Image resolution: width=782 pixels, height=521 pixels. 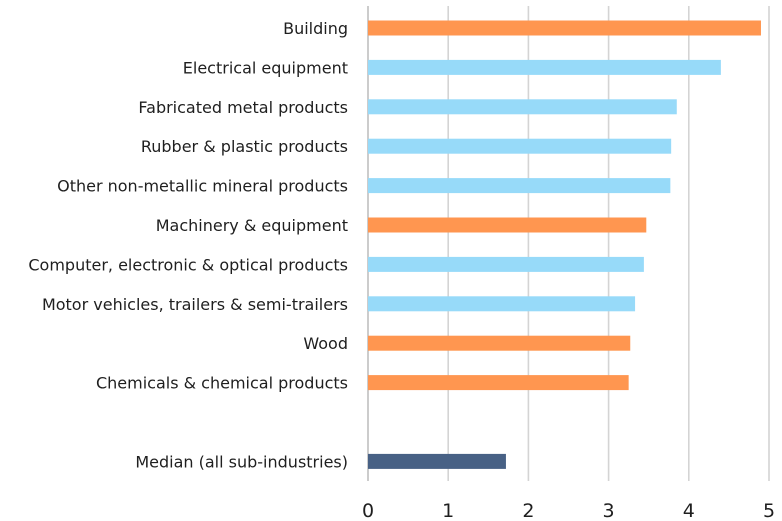 What do you see at coordinates (368, 510) in the screenshot?
I see `x-tick-label-0: 0` at bounding box center [368, 510].